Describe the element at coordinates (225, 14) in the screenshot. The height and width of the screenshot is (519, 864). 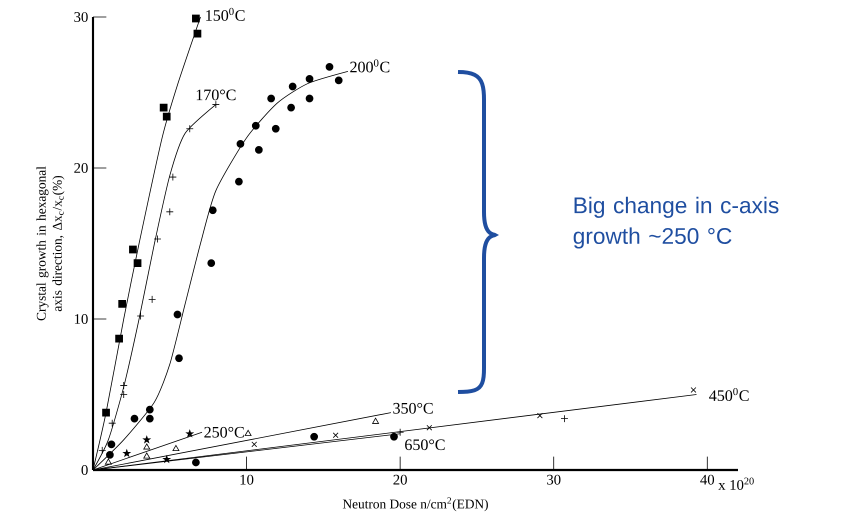
I see `series-label: 150$^{0}$C` at that location.